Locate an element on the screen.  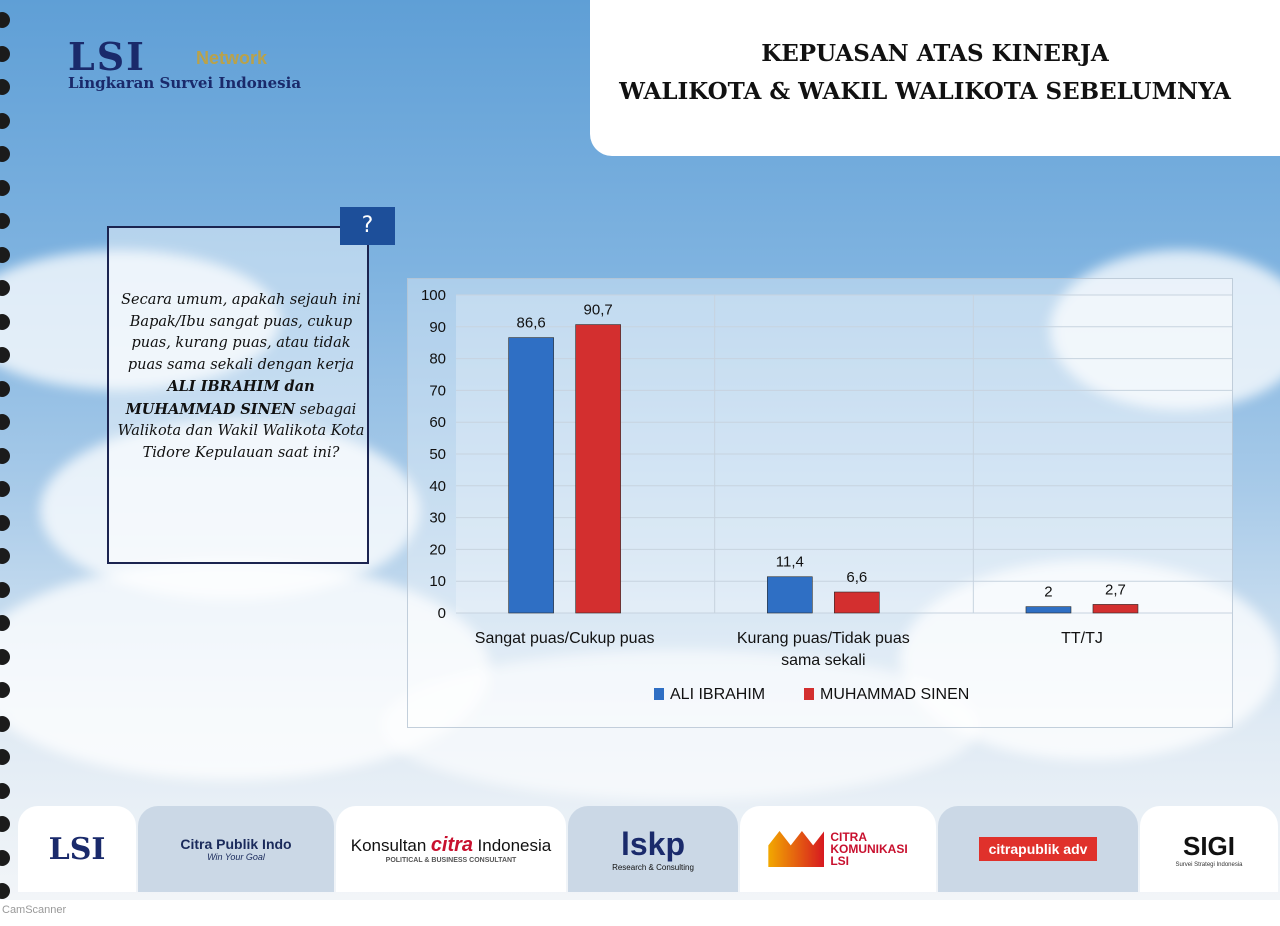
logo-network: Network is located at coordinates (232, 58).